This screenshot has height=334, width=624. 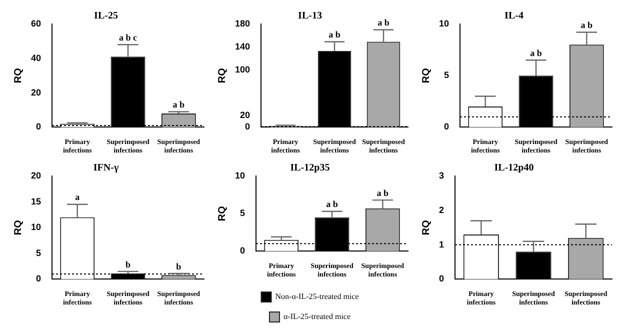 I want to click on chart-title: IL-12p40, so click(x=514, y=168).